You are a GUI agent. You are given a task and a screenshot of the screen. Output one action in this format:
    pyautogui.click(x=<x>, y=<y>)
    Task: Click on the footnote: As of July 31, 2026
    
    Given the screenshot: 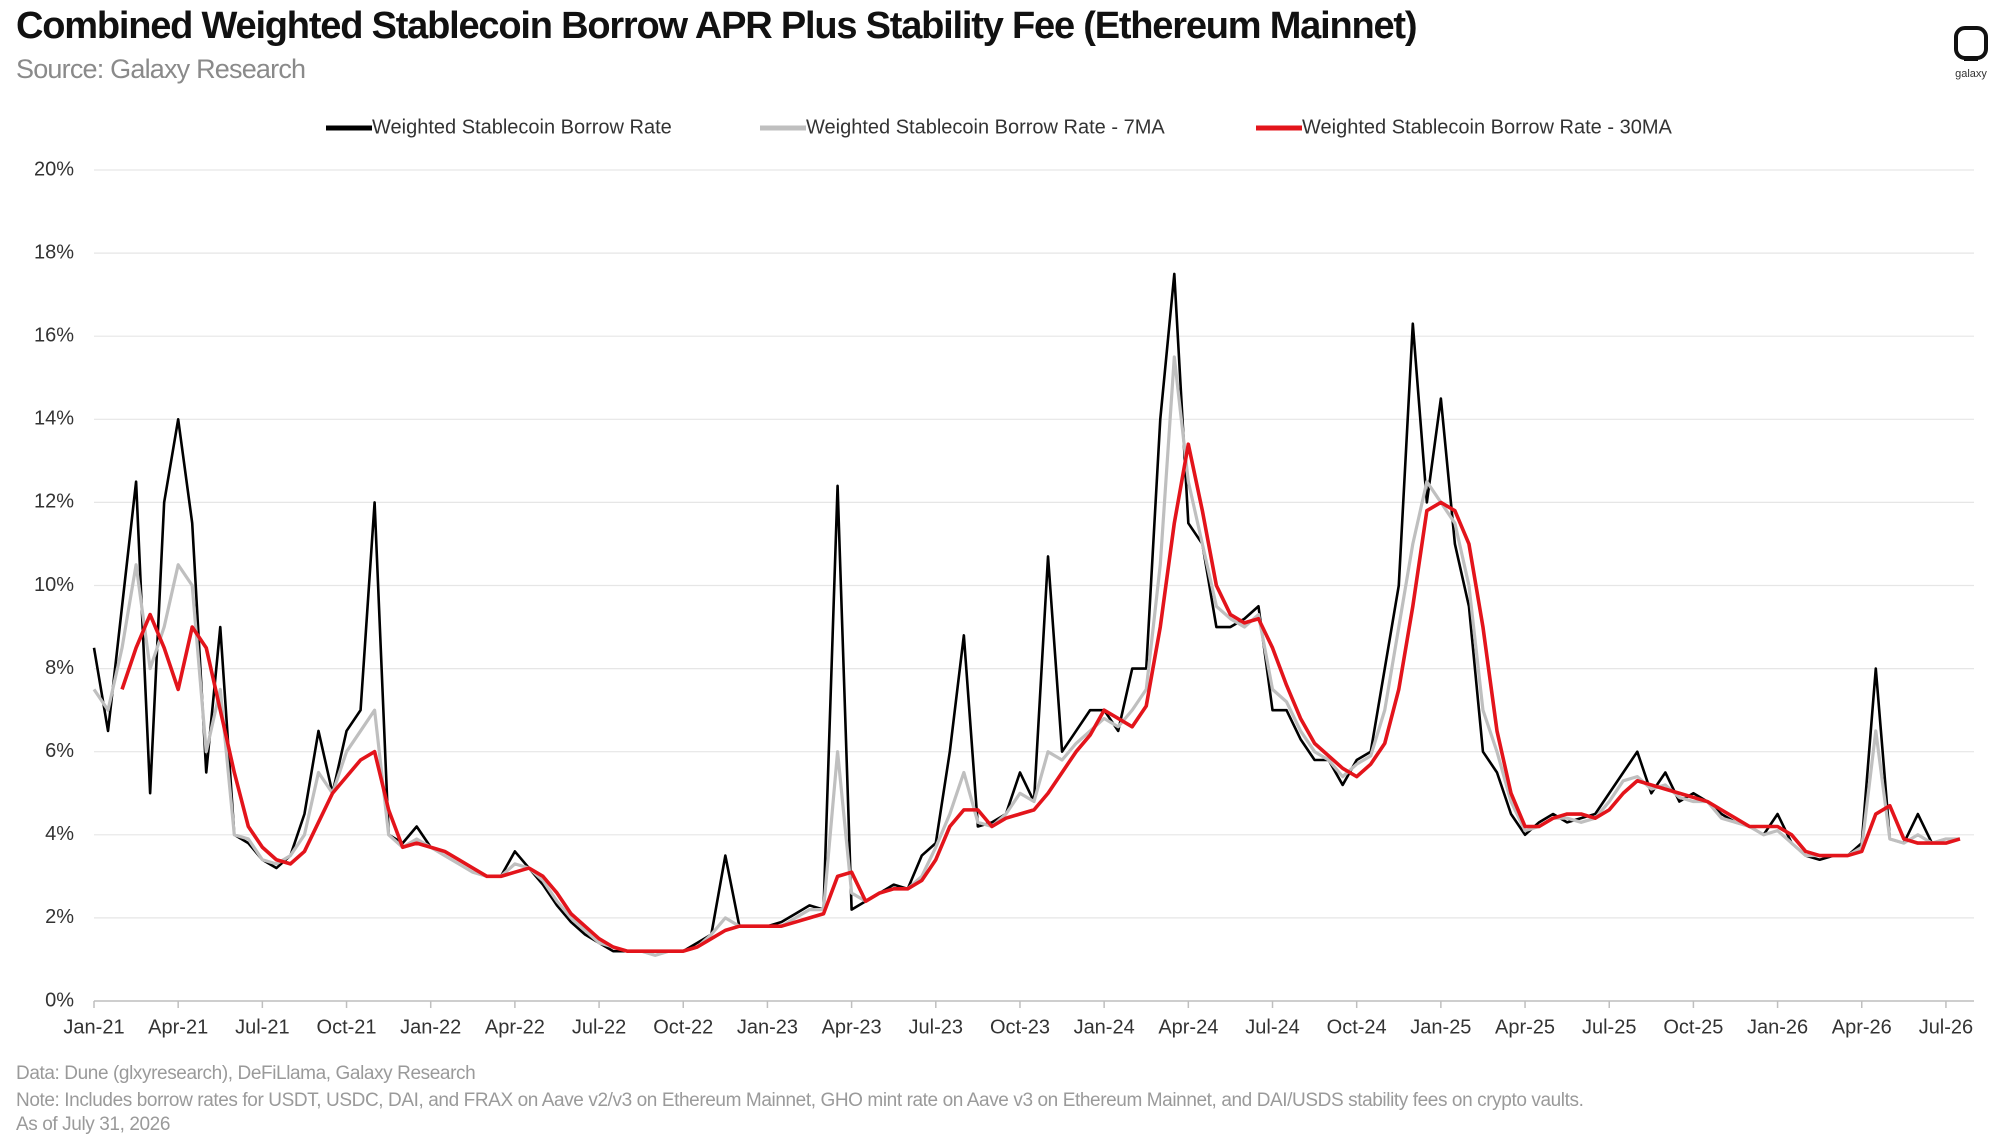 What is the action you would take?
    pyautogui.click(x=93, y=1124)
    